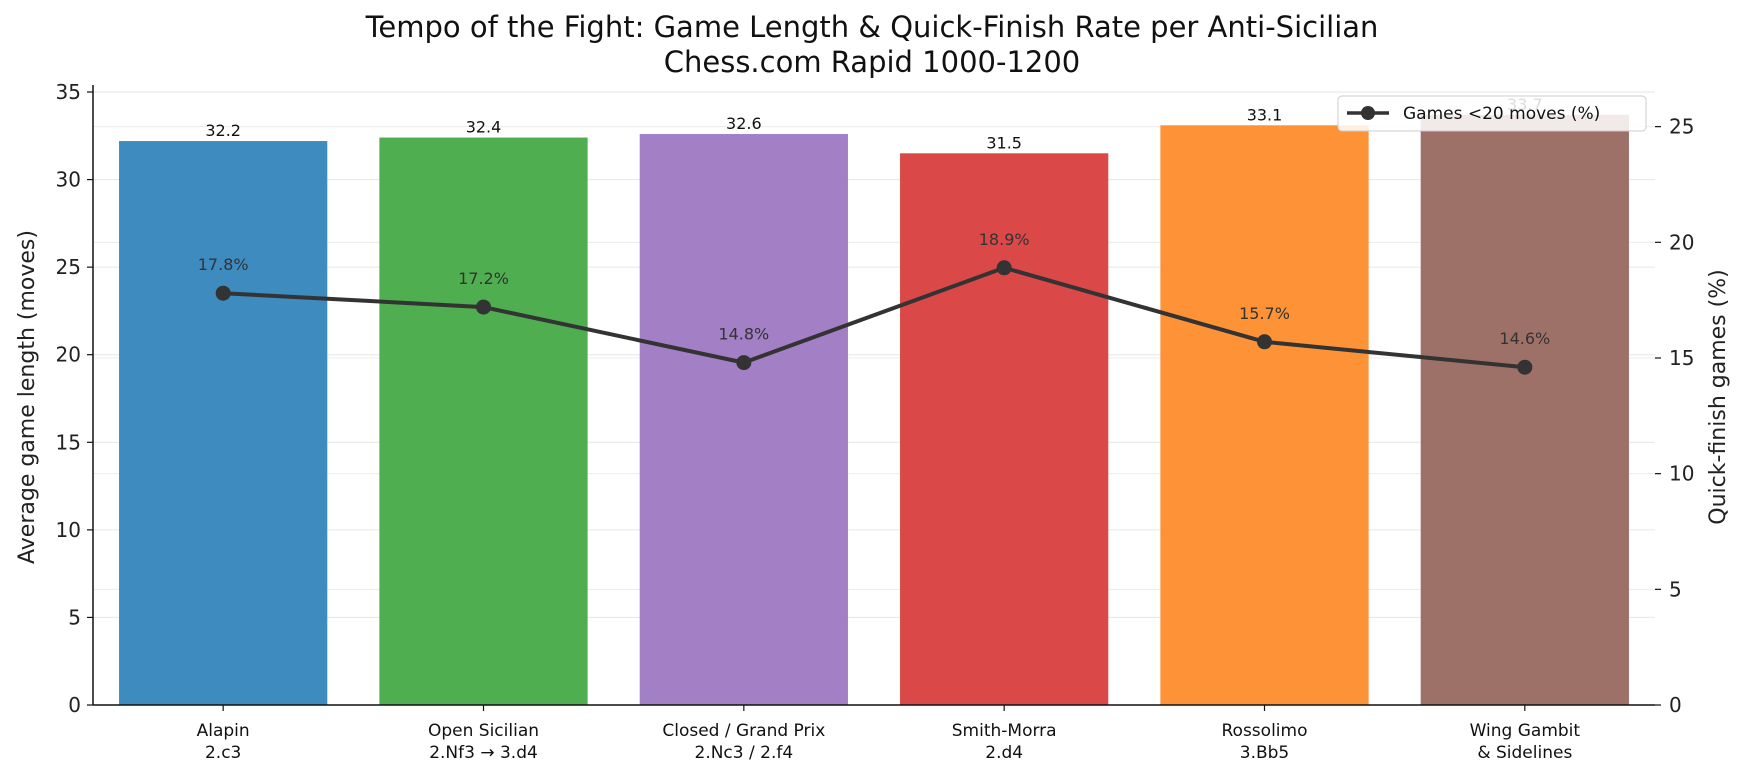 This screenshot has height=777, width=1744. I want to click on quick-finish-value-label: 14.6%, so click(1524, 338).